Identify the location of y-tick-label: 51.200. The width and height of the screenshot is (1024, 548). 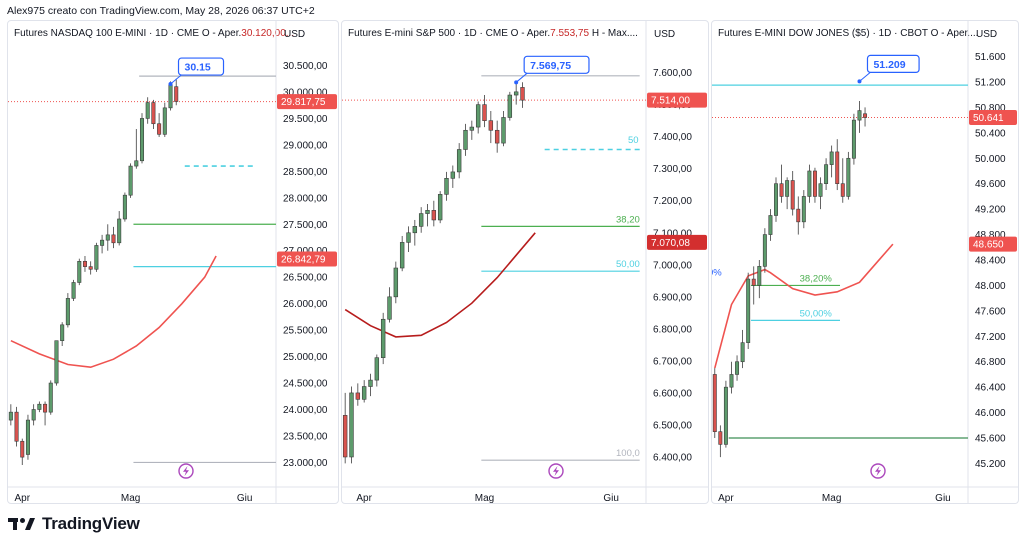
(990, 82).